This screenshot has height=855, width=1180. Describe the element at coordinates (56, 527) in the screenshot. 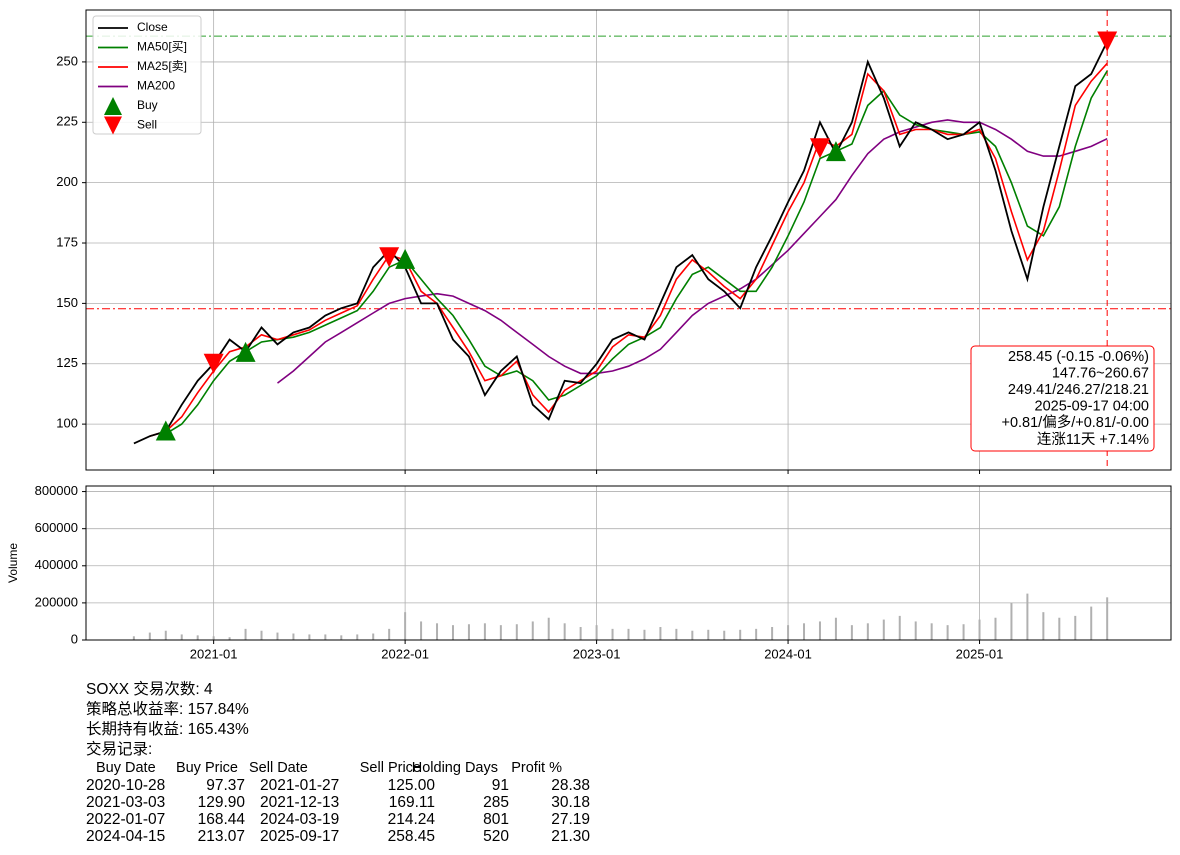

I see `y-tick-label: 600000` at that location.